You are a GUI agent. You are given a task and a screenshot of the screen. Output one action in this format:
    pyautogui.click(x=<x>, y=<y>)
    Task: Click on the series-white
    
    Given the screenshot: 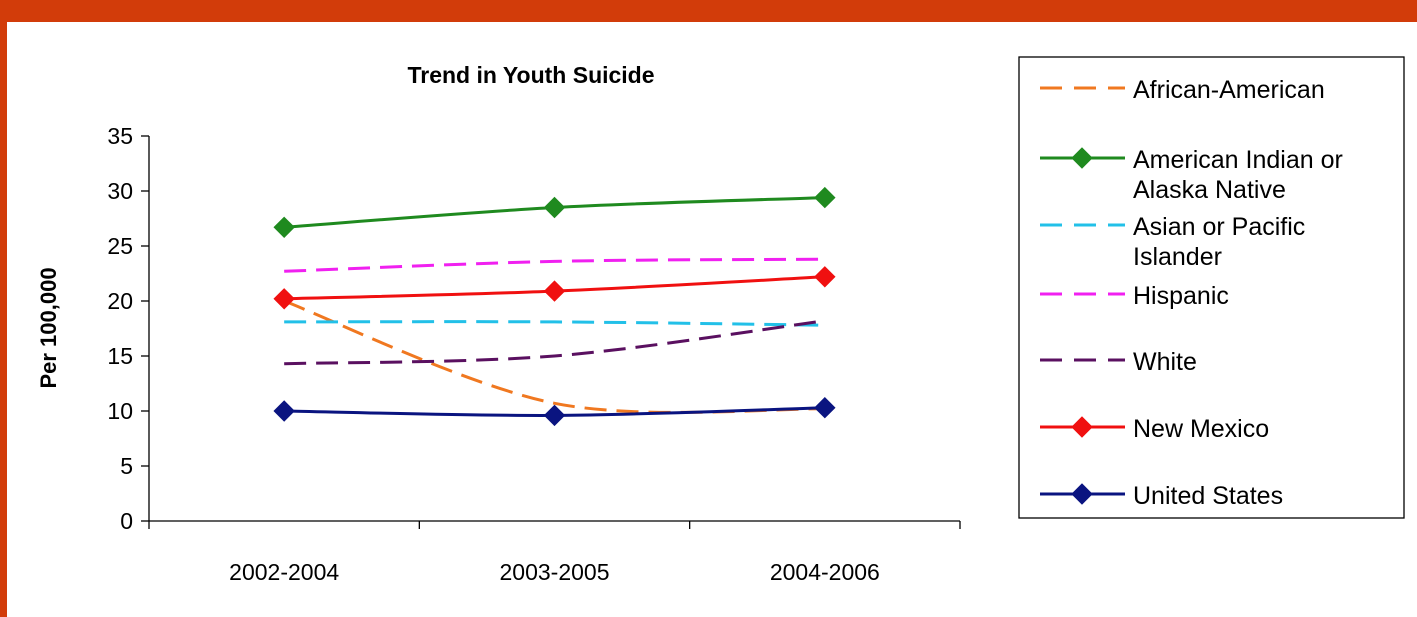 What is the action you would take?
    pyautogui.click(x=555, y=342)
    